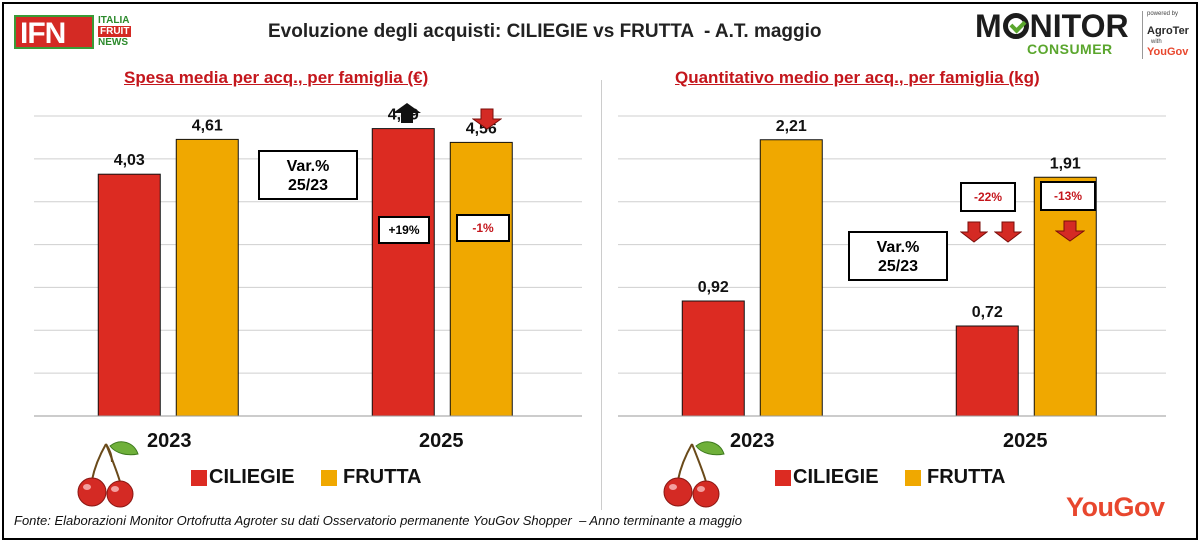  Describe the element at coordinates (207, 125) in the screenshot. I see `left-value-label-frutta-2023: 4,61` at that location.